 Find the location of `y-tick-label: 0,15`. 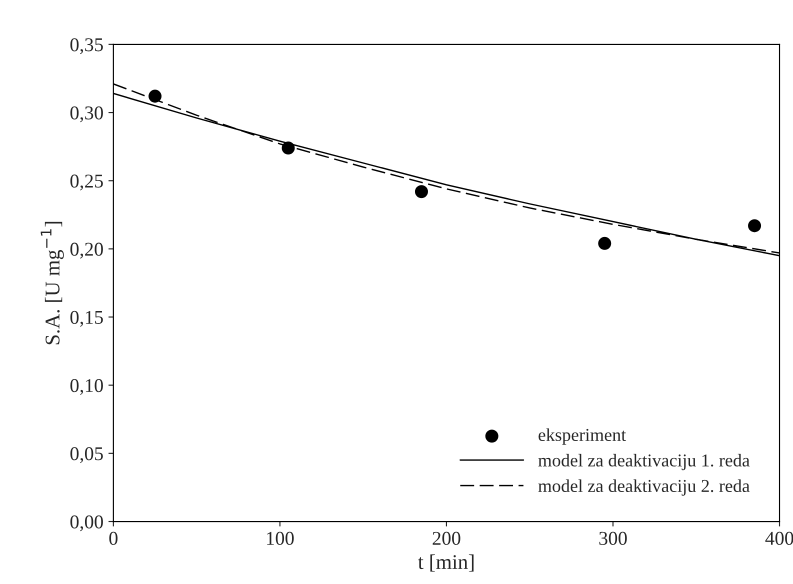

y-tick-label: 0,15 is located at coordinates (86, 318).